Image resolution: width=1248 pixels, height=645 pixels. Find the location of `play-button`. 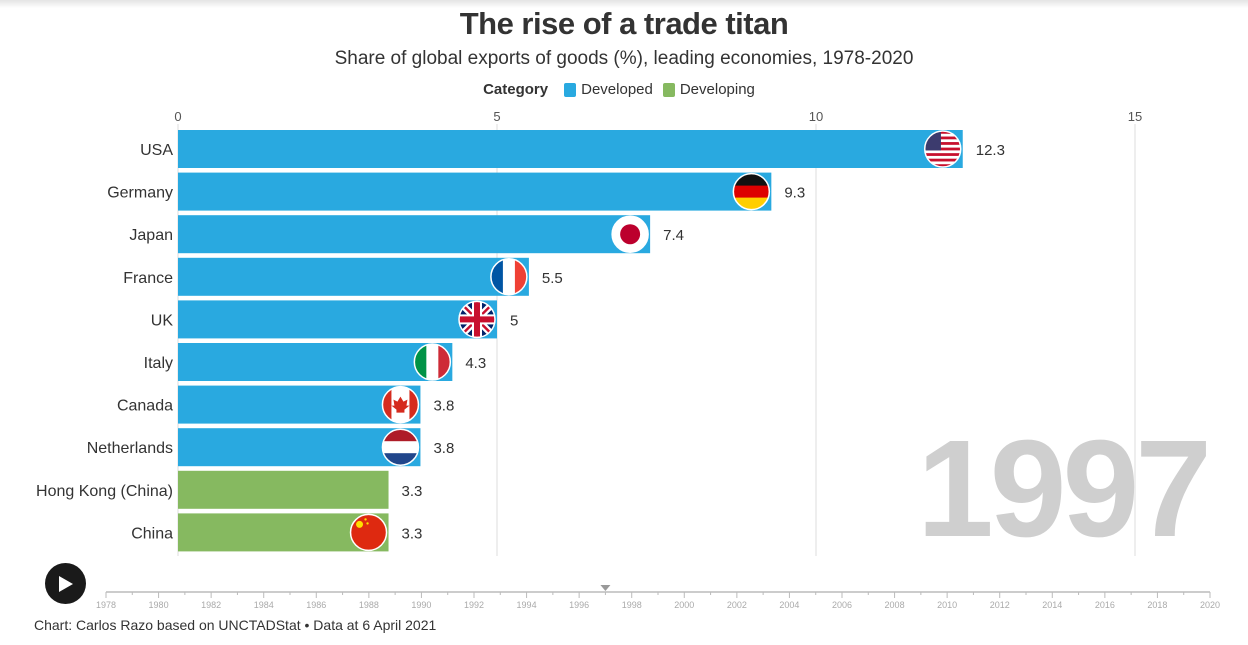

play-button is located at coordinates (65, 583).